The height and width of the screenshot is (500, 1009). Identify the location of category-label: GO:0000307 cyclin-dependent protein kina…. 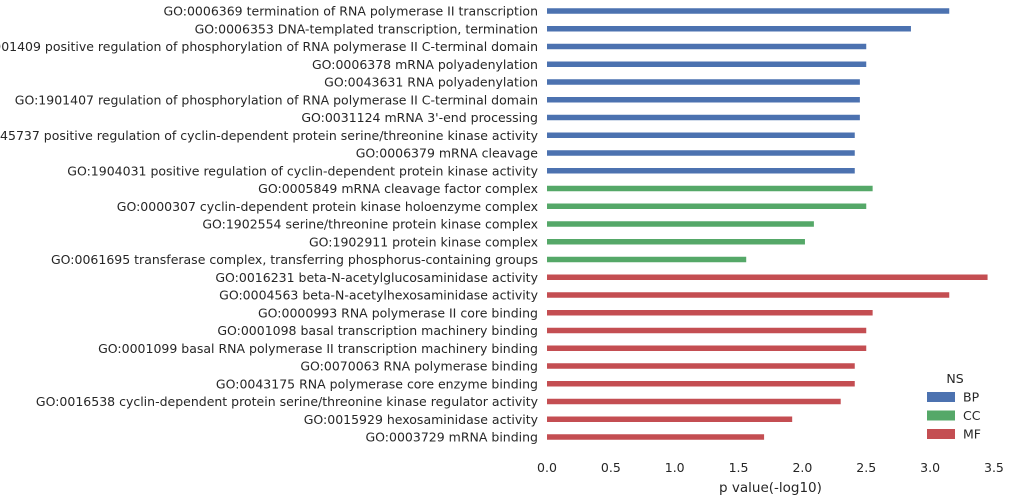
(327, 206).